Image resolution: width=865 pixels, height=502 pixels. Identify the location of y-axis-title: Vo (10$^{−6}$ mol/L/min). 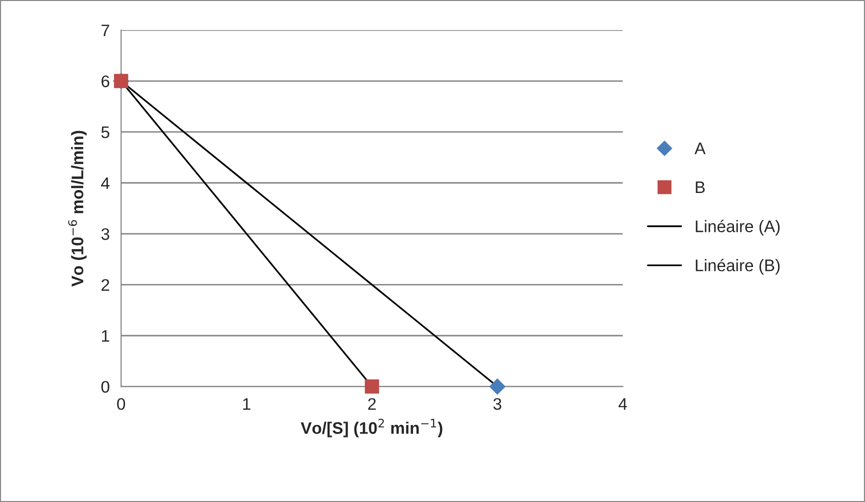
(77, 208).